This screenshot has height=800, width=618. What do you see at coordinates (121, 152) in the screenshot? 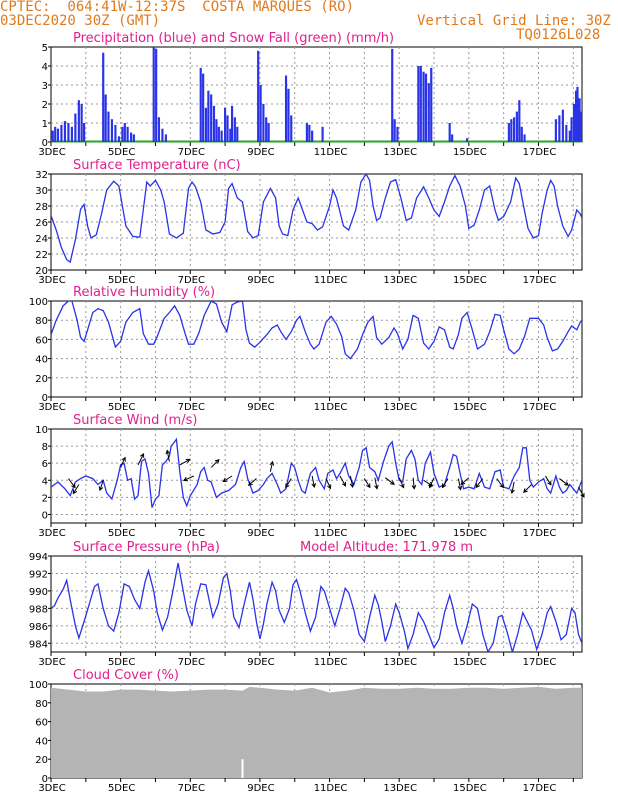
I see `precipitation-date-label: 5DEC` at bounding box center [121, 152].